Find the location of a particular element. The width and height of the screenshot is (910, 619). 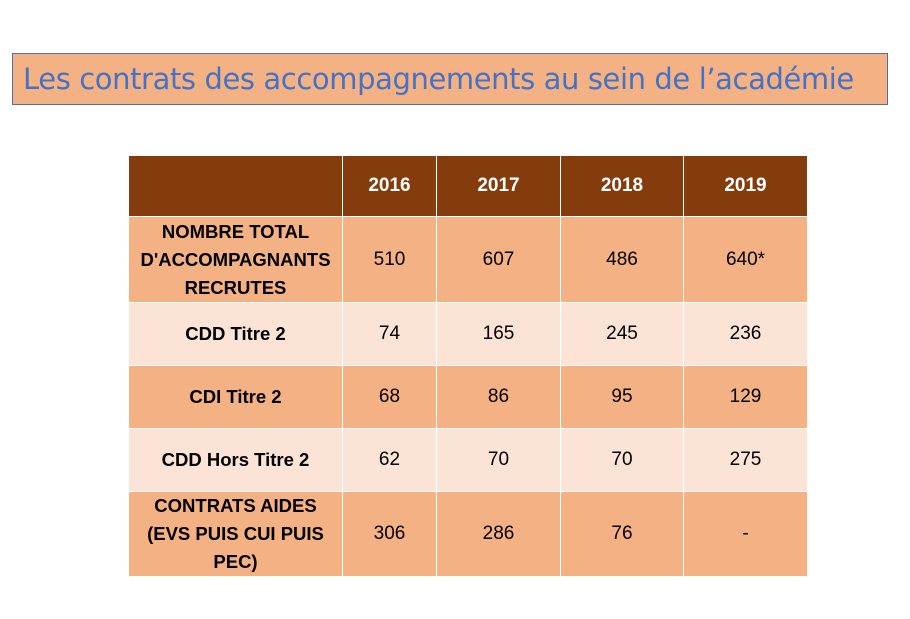

row-label-line: CDI Titre 2 is located at coordinates (235, 396).